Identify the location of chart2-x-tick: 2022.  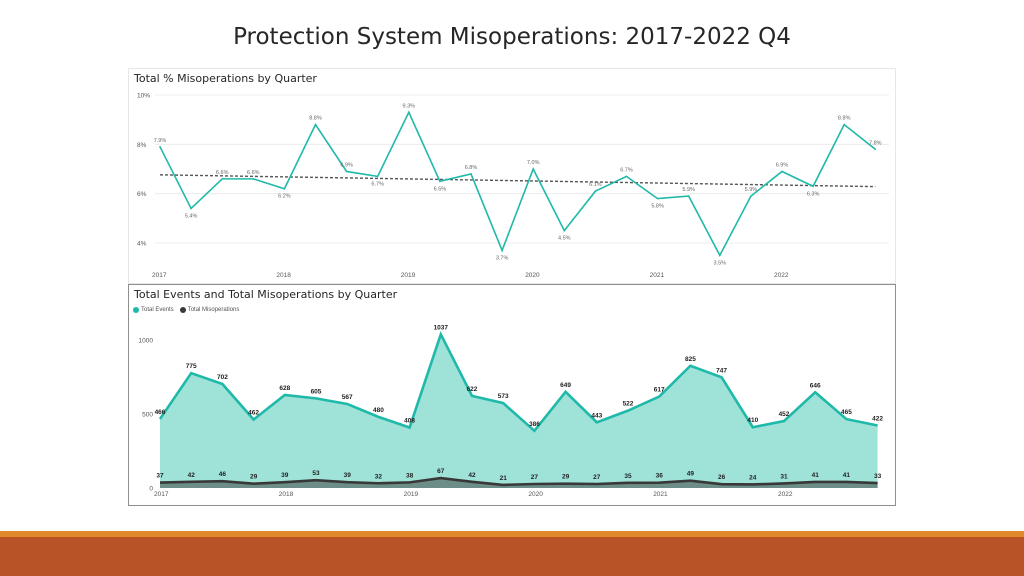
(785, 494).